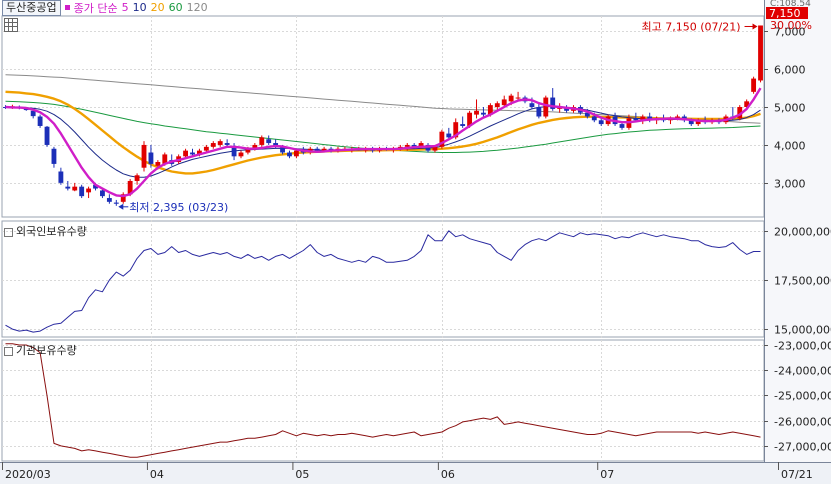 The width and height of the screenshot is (831, 487). Describe the element at coordinates (790, 32) in the screenshot. I see `y-tick-label: 7,000` at that location.